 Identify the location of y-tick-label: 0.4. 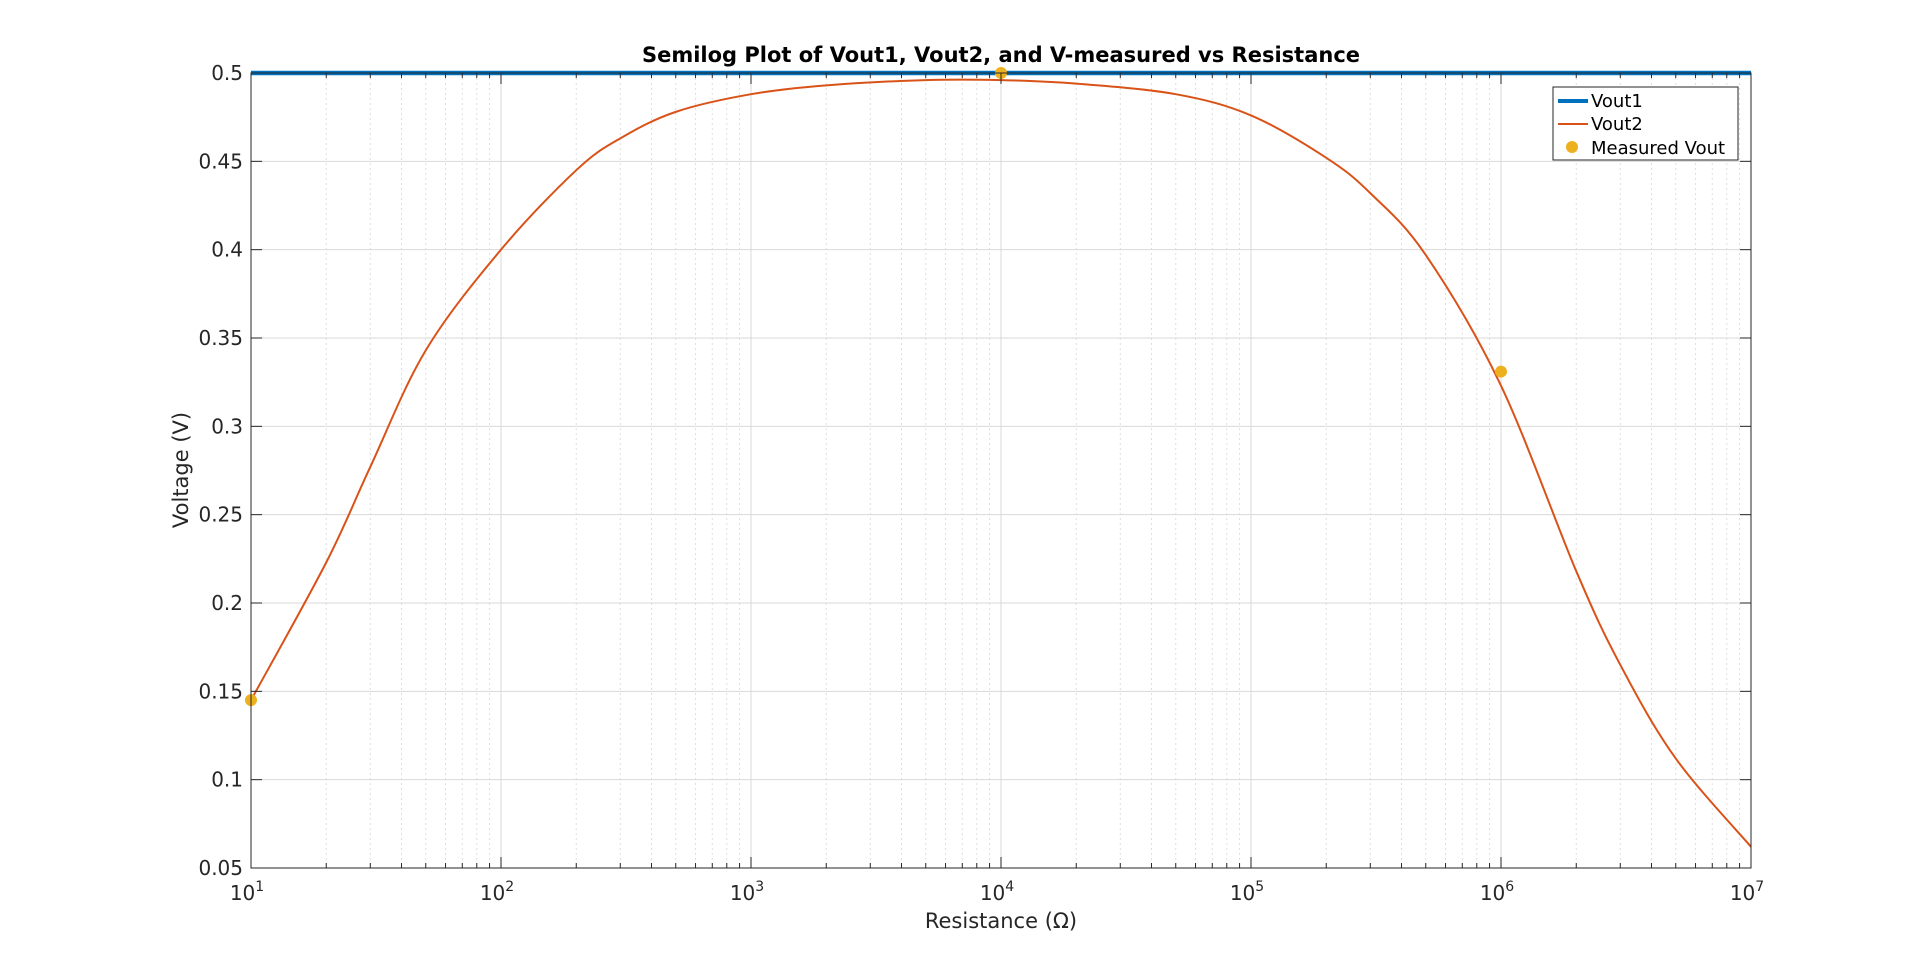
(227, 250).